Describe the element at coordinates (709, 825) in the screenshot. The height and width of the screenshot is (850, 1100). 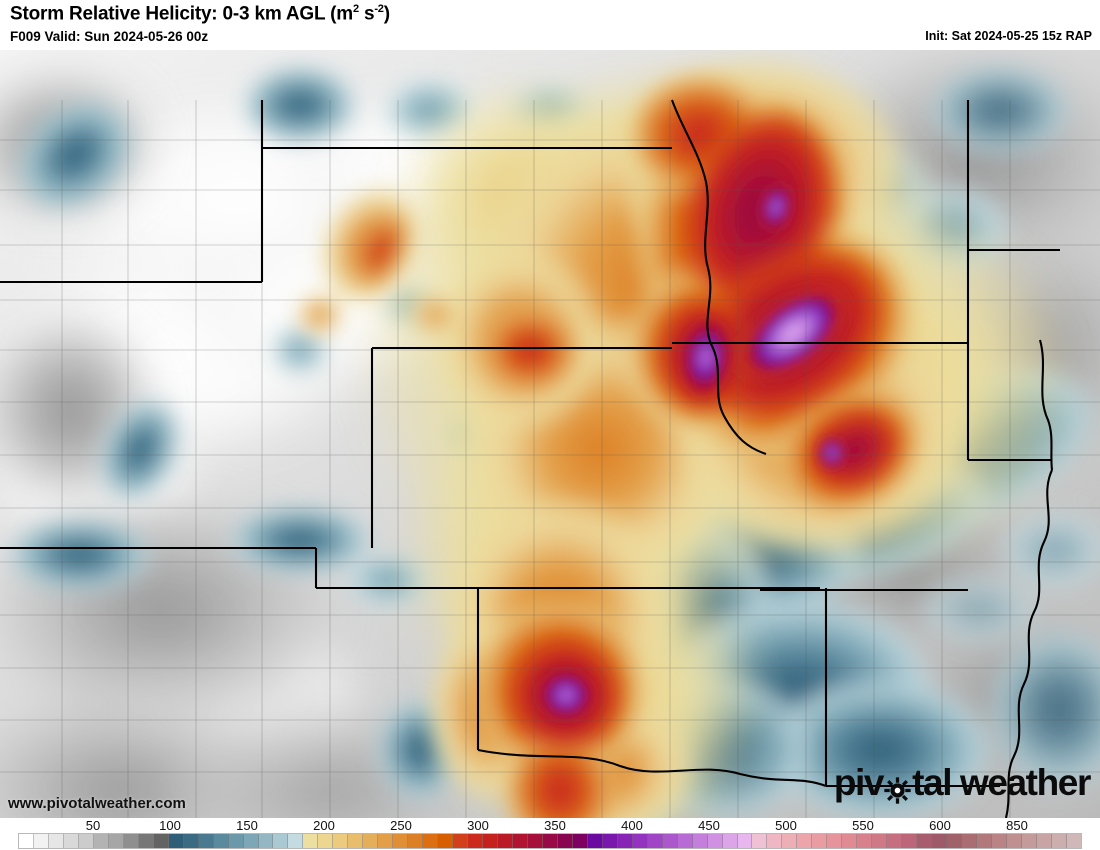
I see `colorbar-tick-450: 450` at that location.